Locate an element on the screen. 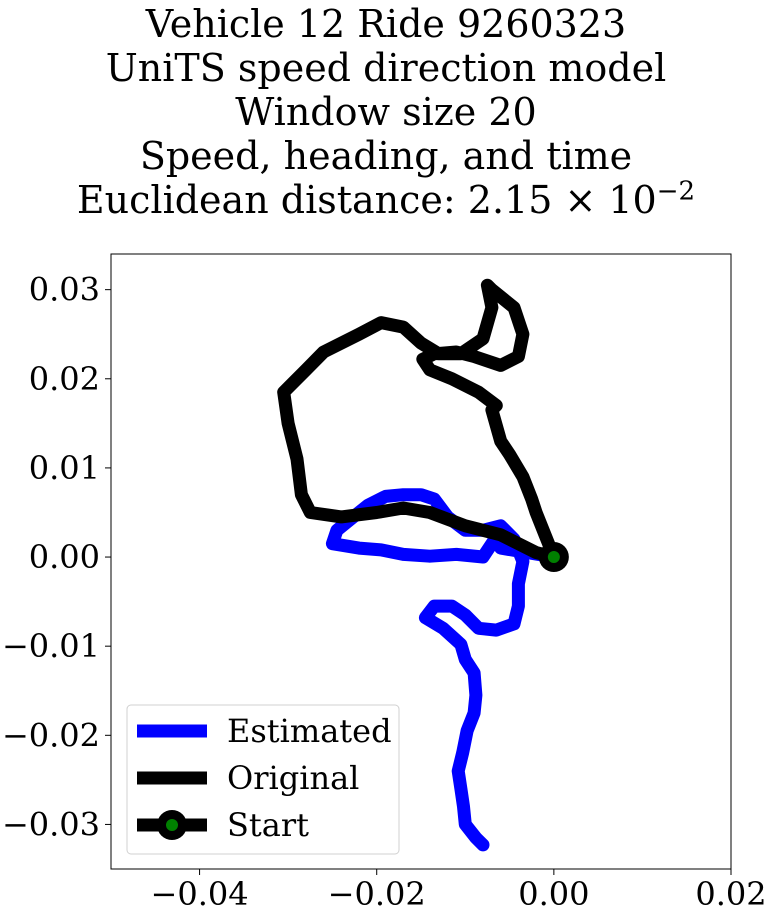 This screenshot has height=916, width=772. title-line-4: Speed, heading, and time is located at coordinates (386, 156).